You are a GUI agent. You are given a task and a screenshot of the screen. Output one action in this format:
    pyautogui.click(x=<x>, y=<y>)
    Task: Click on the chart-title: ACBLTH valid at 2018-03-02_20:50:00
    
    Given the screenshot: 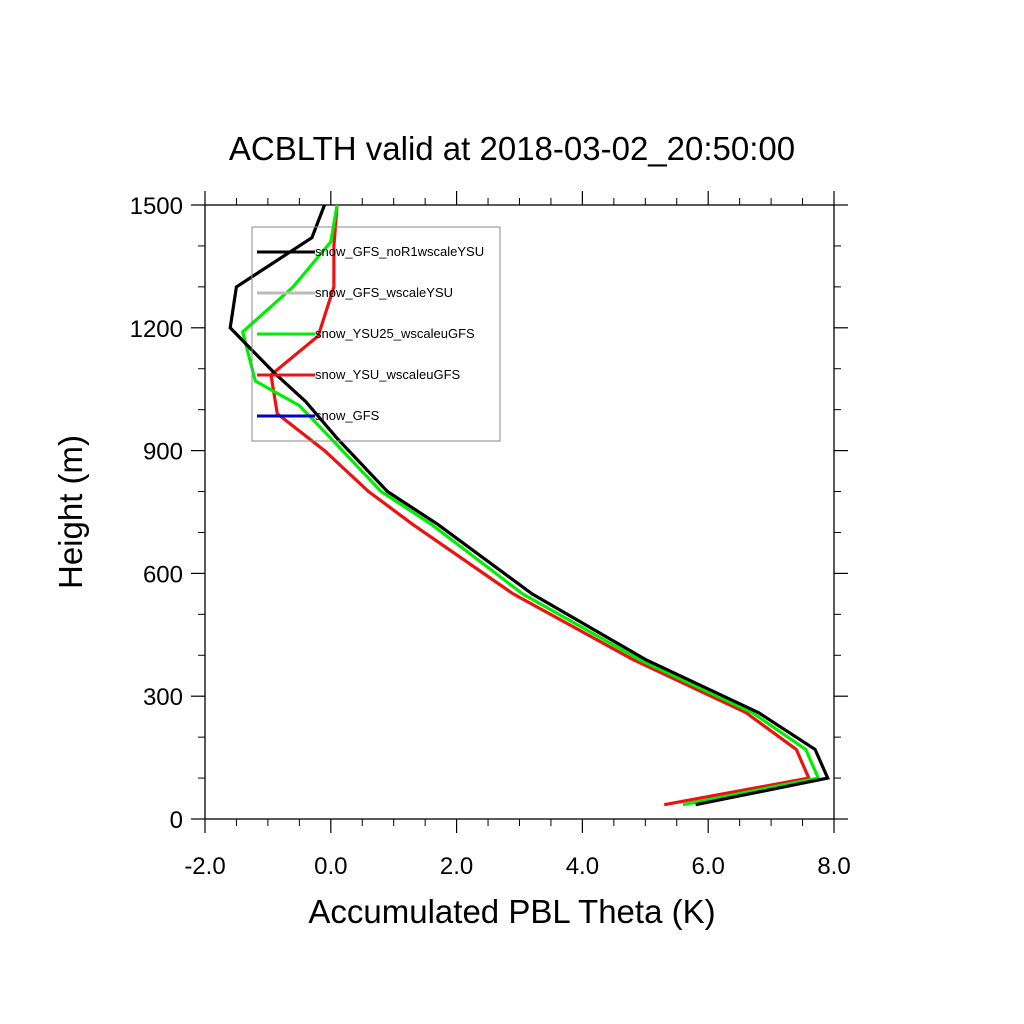 What is the action you would take?
    pyautogui.click(x=512, y=148)
    